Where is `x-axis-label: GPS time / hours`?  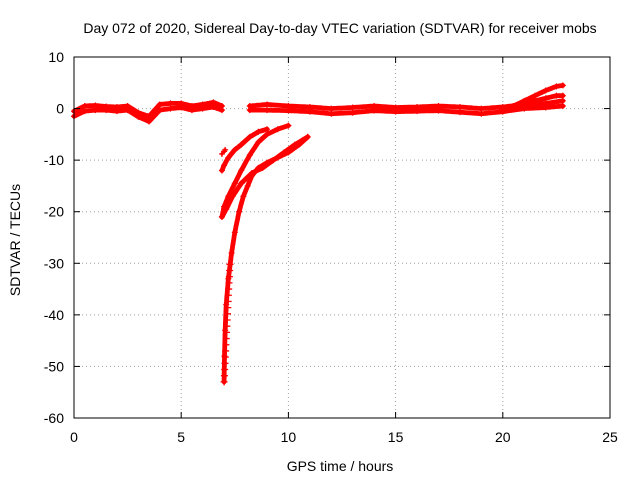
x-axis-label: GPS time / hours is located at coordinates (340, 466).